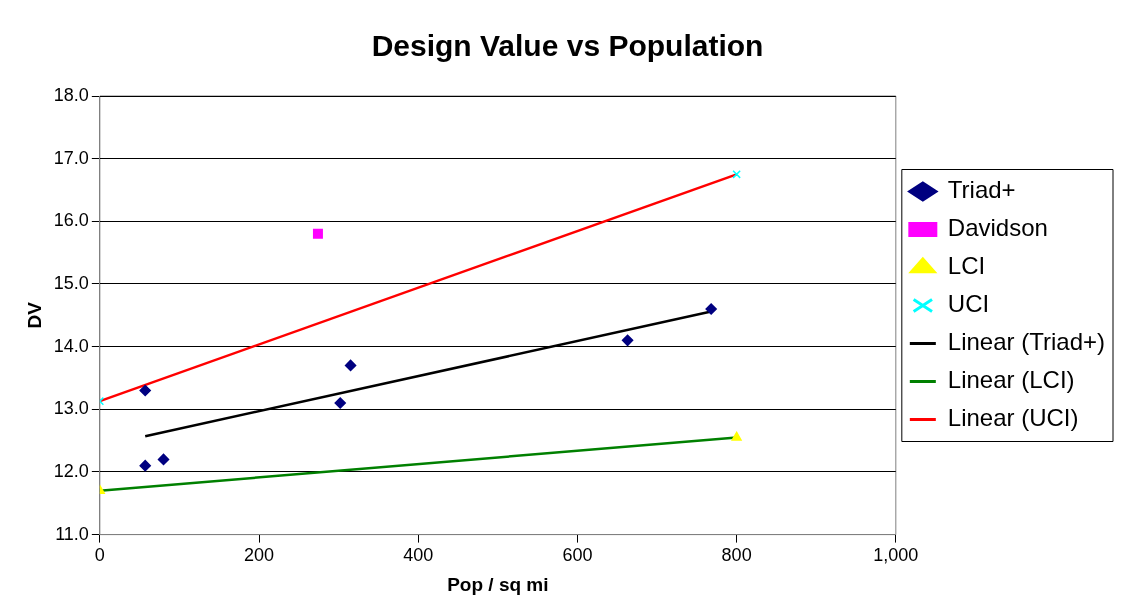 This screenshot has height=611, width=1135. What do you see at coordinates (259, 555) in the screenshot?
I see `x-tick-label: 200` at bounding box center [259, 555].